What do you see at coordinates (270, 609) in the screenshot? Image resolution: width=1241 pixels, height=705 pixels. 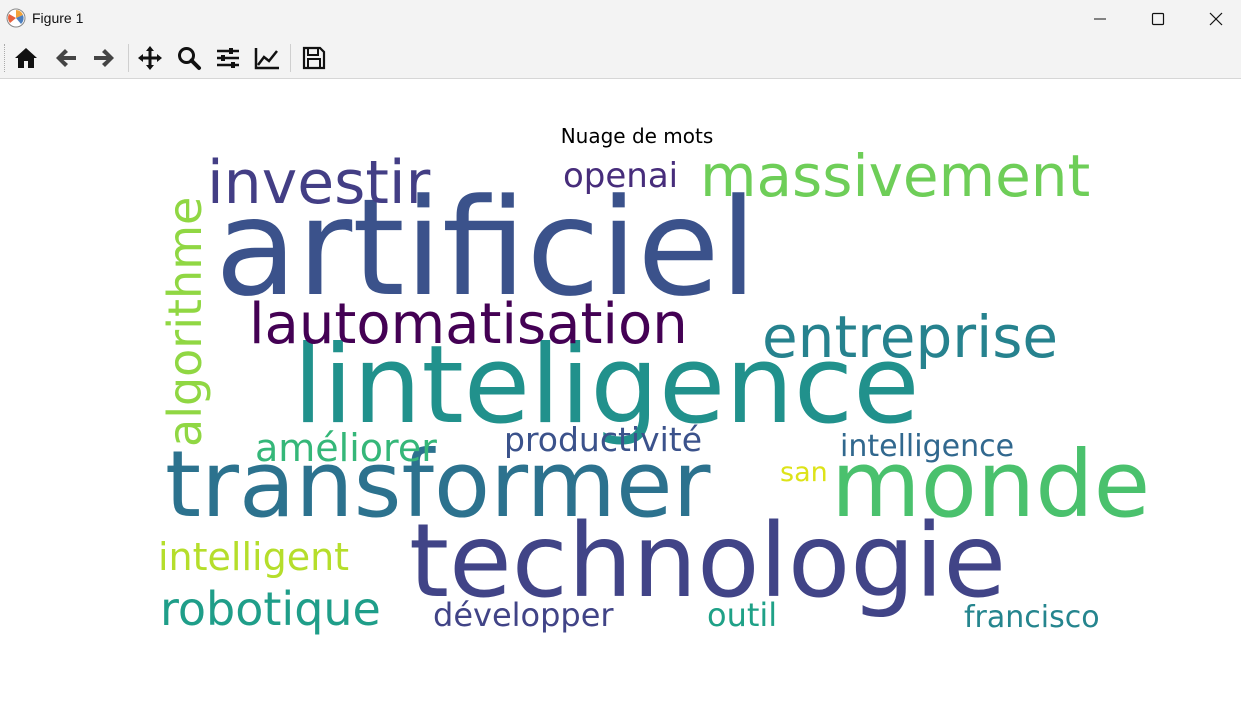 I see `word-robotique: robotique` at bounding box center [270, 609].